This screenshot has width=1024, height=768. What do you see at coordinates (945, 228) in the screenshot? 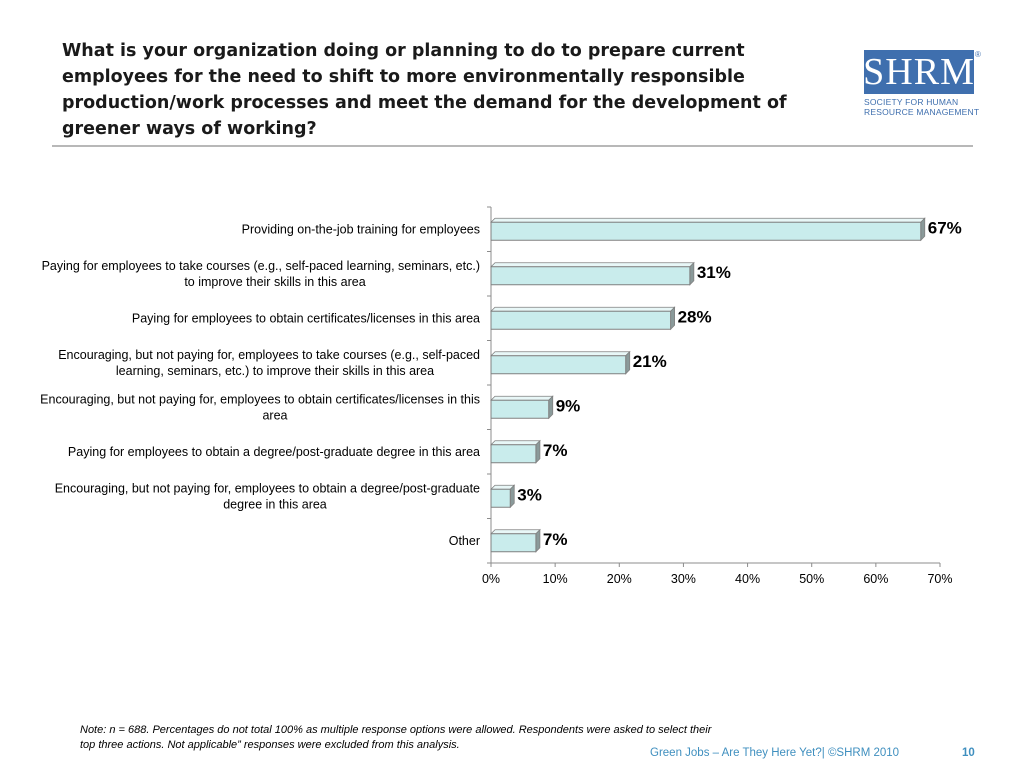
I see `bar-value-label: 67%` at bounding box center [945, 228].